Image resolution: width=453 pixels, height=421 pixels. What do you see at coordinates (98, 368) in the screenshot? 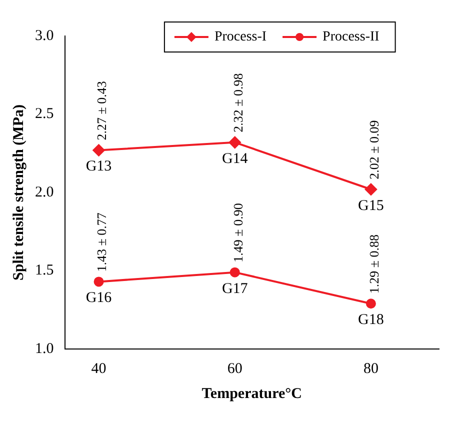
I see `x-tick-label: 40` at bounding box center [98, 368].